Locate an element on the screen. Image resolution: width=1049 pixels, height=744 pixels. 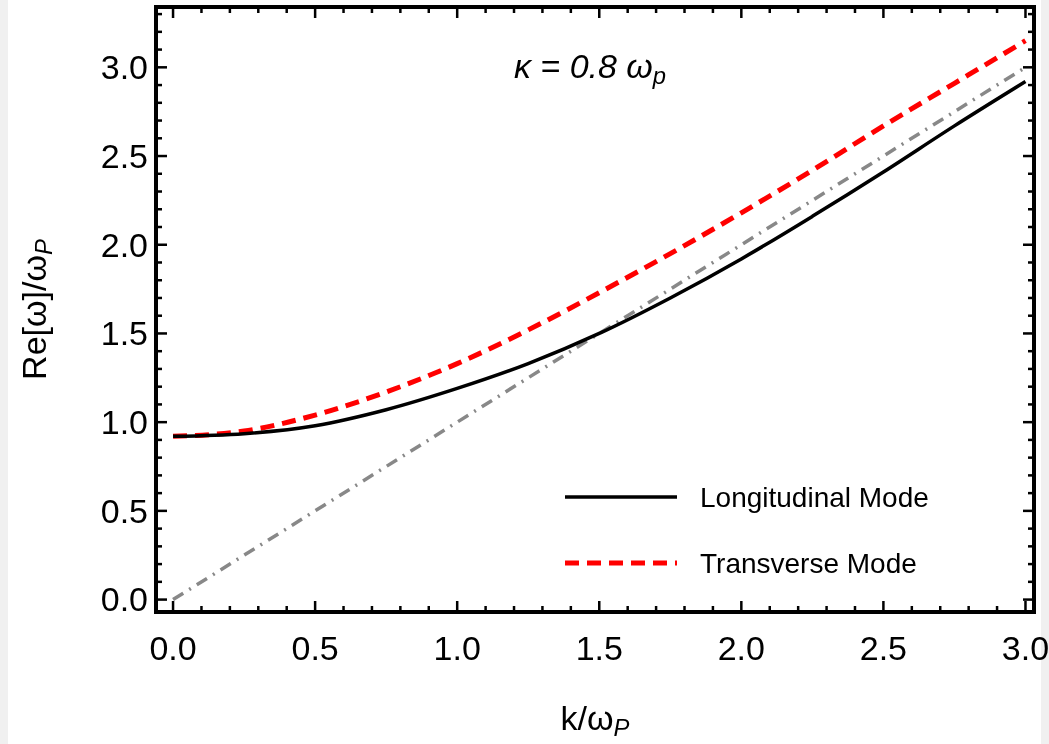
x-tick-label: 0.0 is located at coordinates (173, 648).